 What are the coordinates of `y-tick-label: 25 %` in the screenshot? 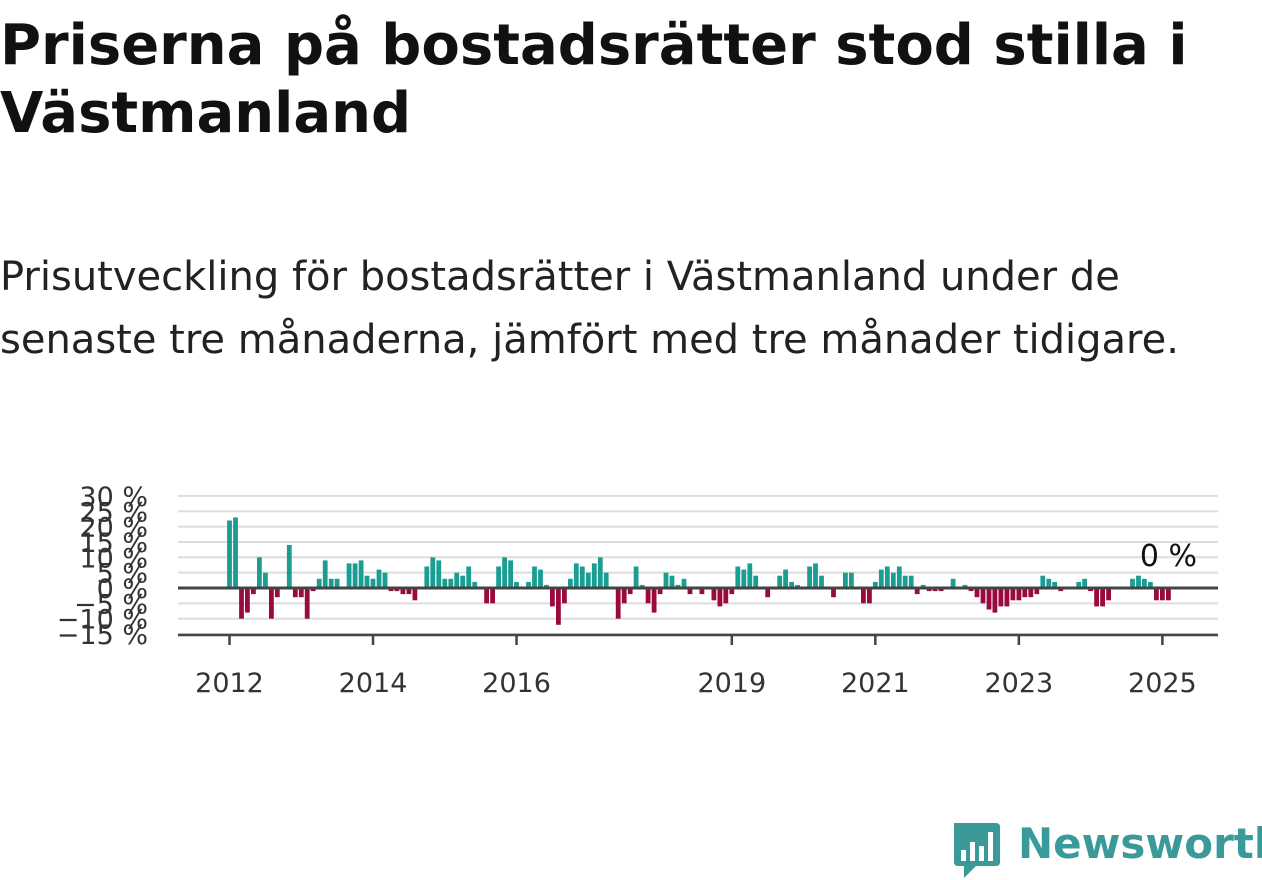 It's located at (113, 512).